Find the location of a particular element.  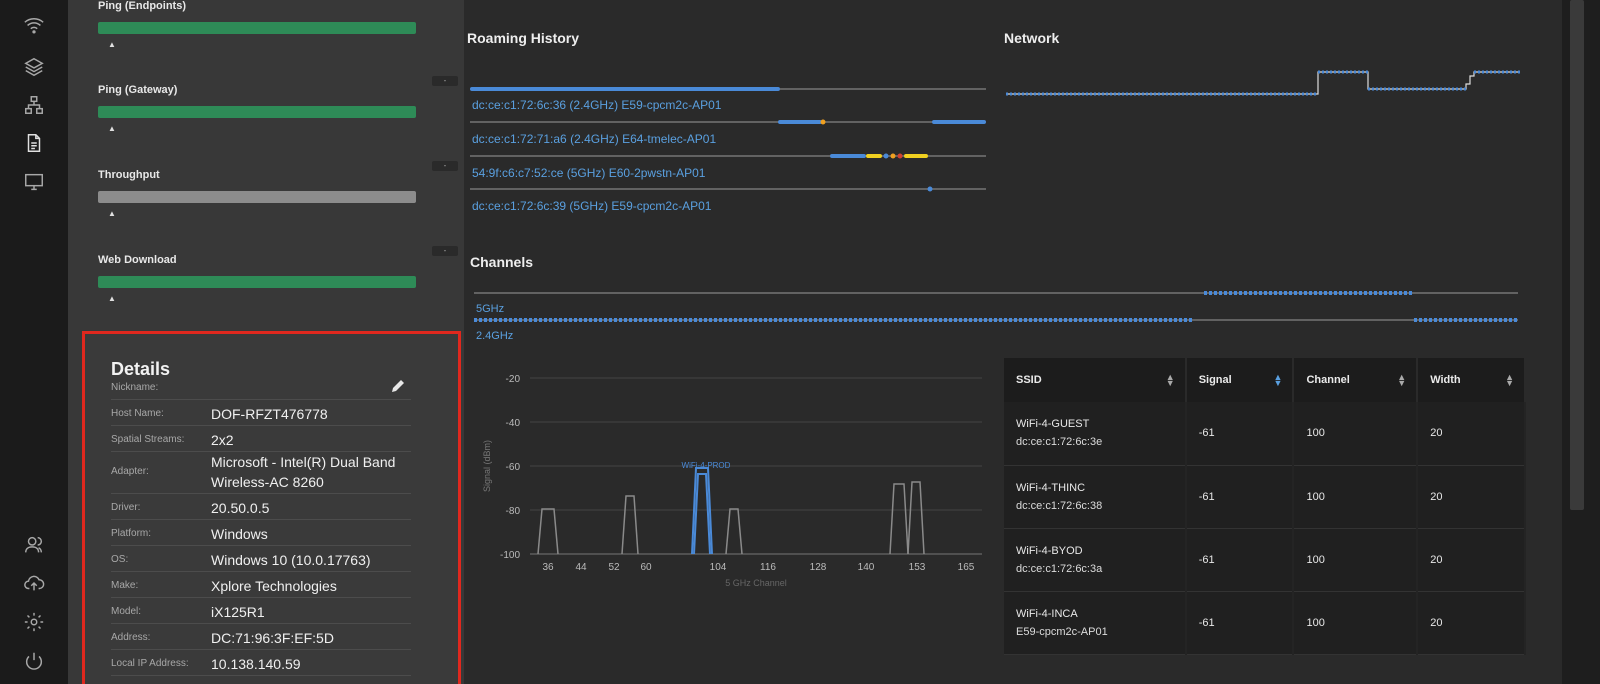

detail-label: Driver: is located at coordinates (126, 507).